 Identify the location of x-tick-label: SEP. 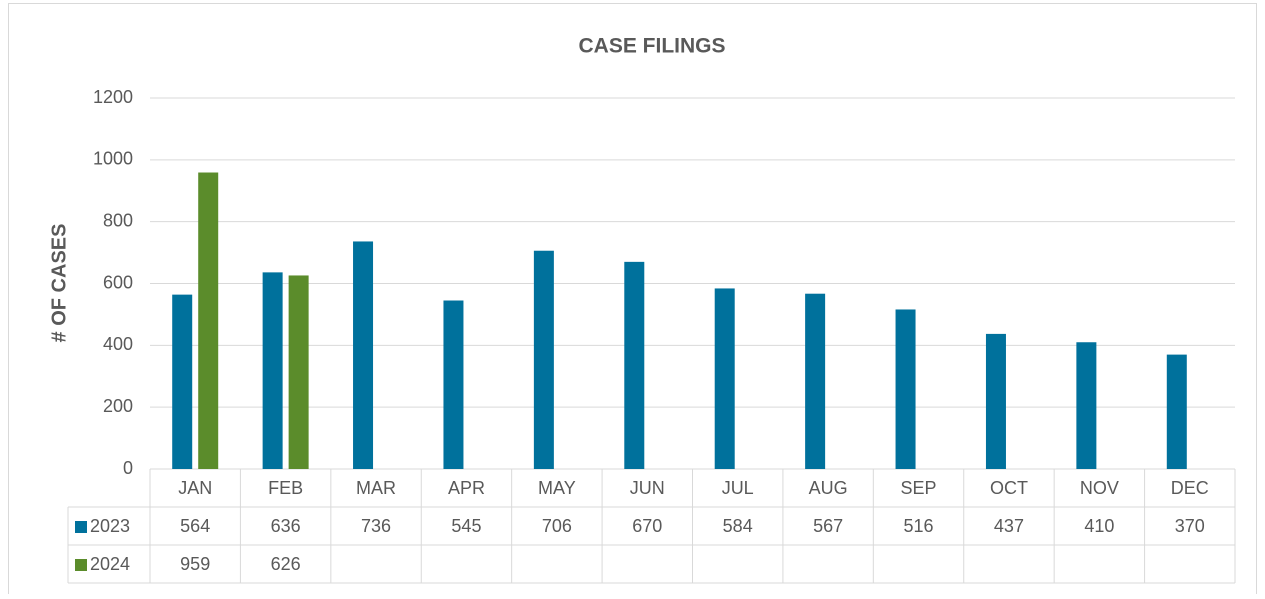
(919, 488).